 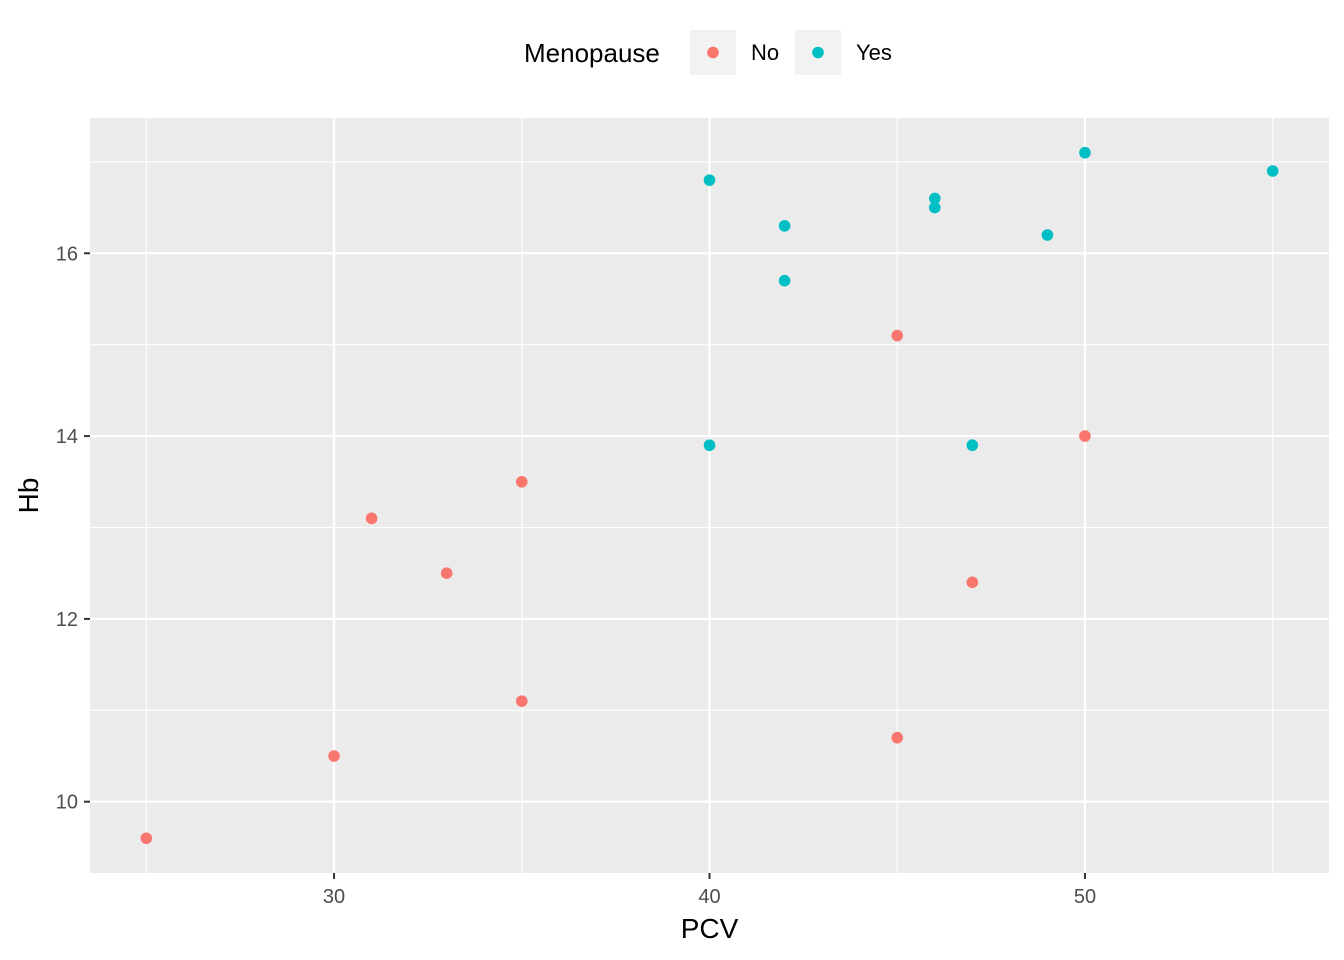 I want to click on y-tick-label: 14, so click(x=67, y=437).